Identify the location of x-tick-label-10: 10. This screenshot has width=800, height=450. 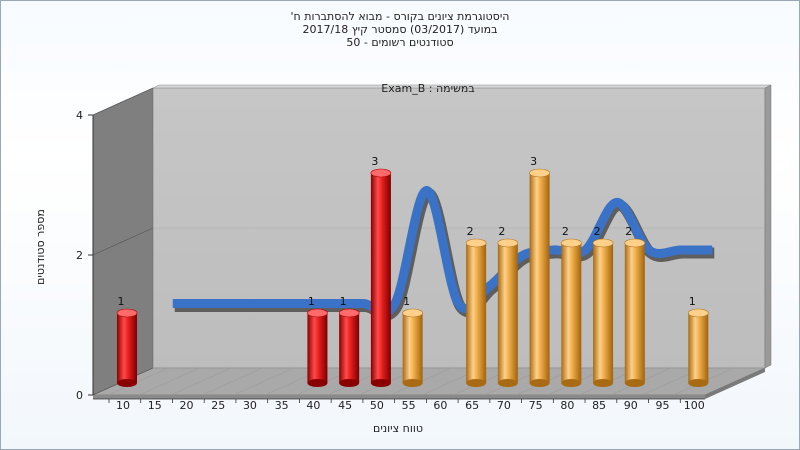
(123, 405).